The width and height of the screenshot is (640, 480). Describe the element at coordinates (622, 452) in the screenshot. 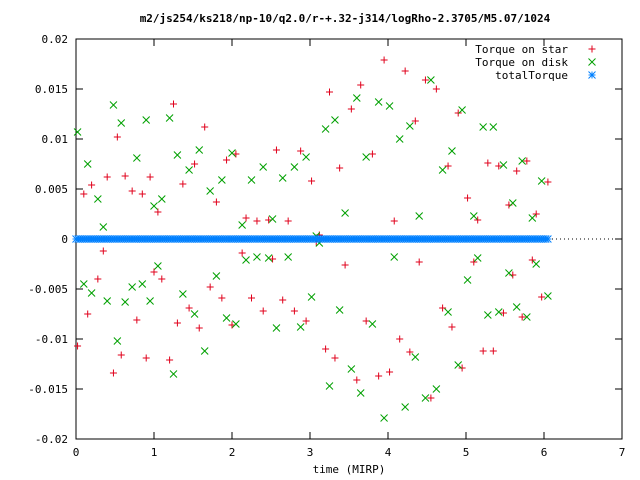

I see `x-tick-label: 7` at that location.